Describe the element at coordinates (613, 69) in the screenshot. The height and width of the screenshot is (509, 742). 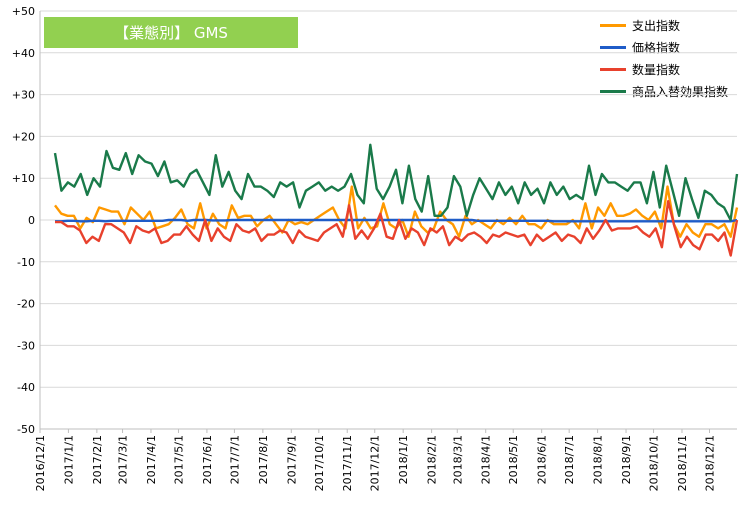
I see `legend-swatch-quantity` at that location.